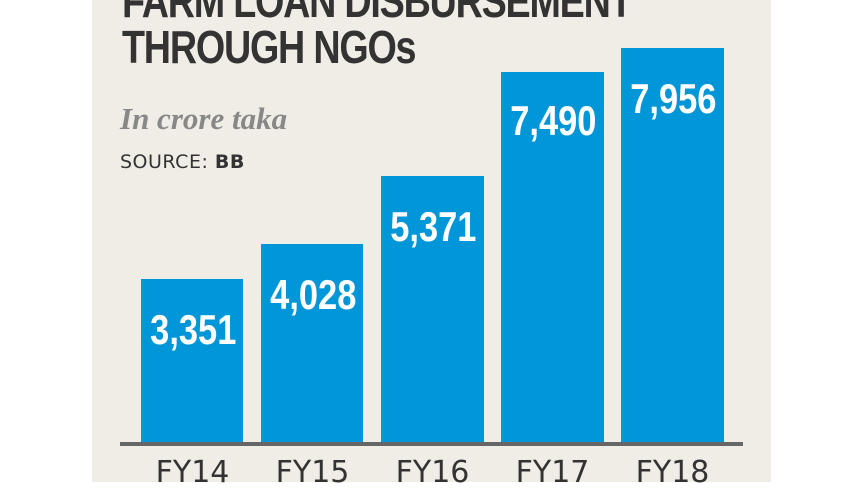  I want to click on x-label-fy17: FY17, so click(552, 472).